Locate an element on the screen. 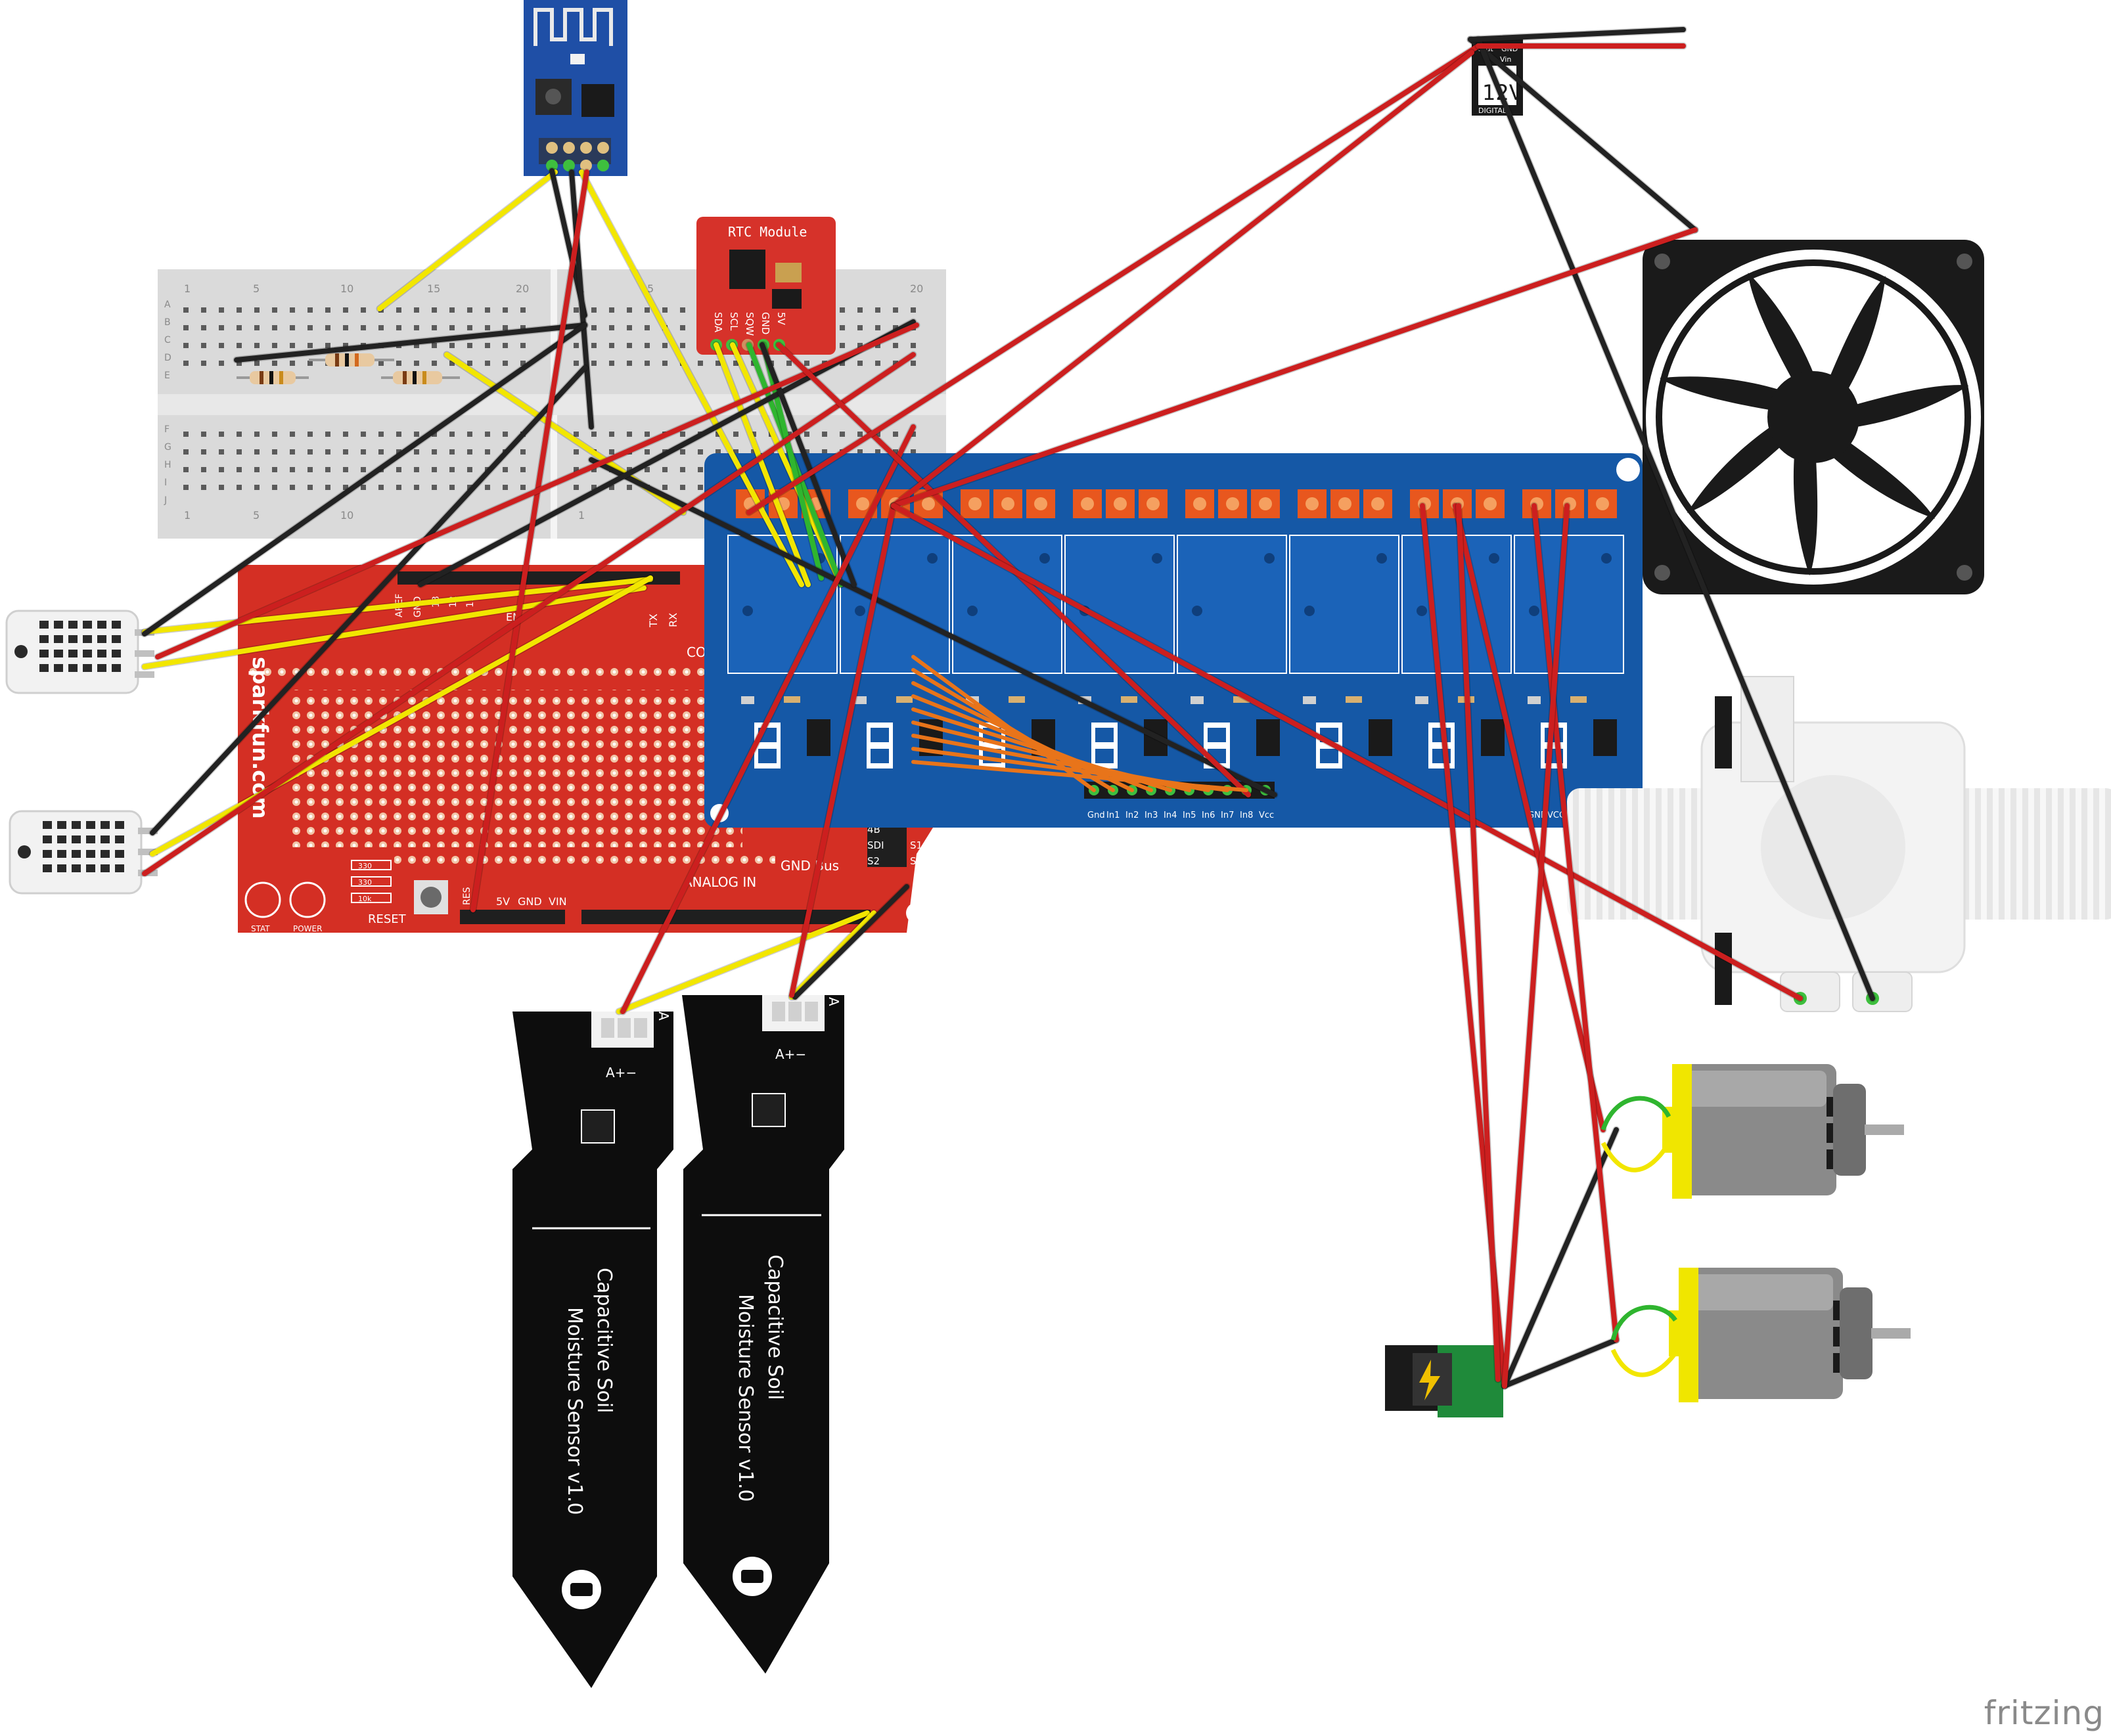 The image size is (2111, 1736). relay-pin-label: In1 is located at coordinates (1113, 815).